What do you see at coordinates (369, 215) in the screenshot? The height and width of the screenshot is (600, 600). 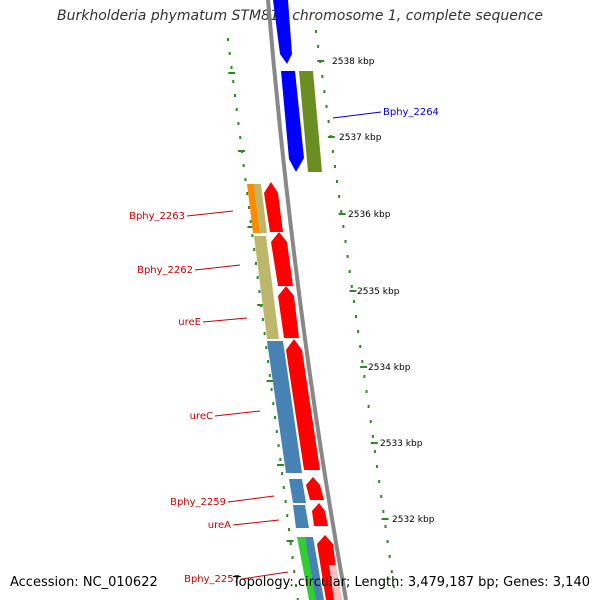 I see `tick-label: 2536 kbp` at bounding box center [369, 215].